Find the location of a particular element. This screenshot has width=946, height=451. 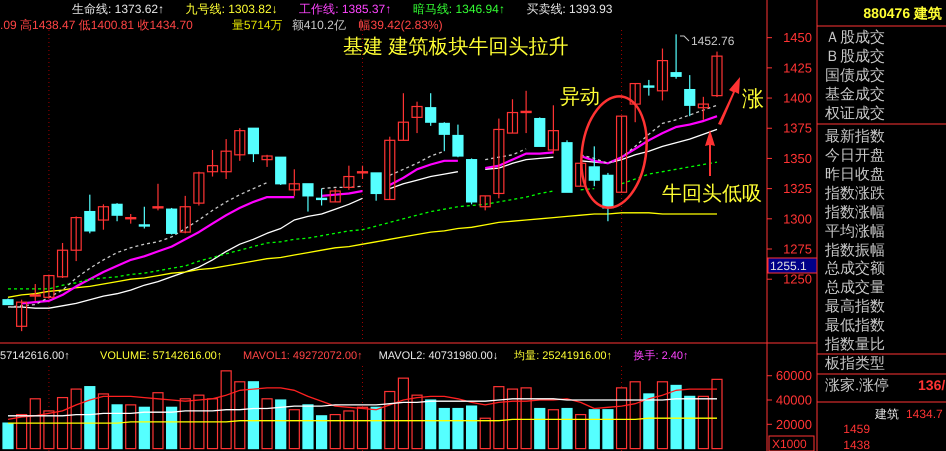

y-tick-label: 1350 is located at coordinates (797, 158).